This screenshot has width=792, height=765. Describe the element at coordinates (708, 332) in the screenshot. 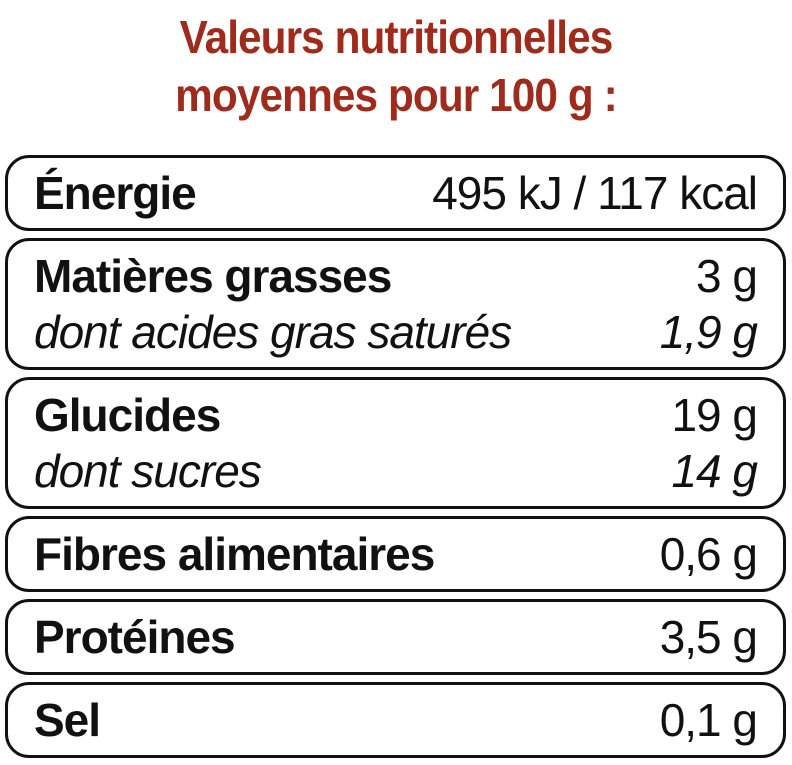

I see `nutrient-value: 1,9 g` at that location.